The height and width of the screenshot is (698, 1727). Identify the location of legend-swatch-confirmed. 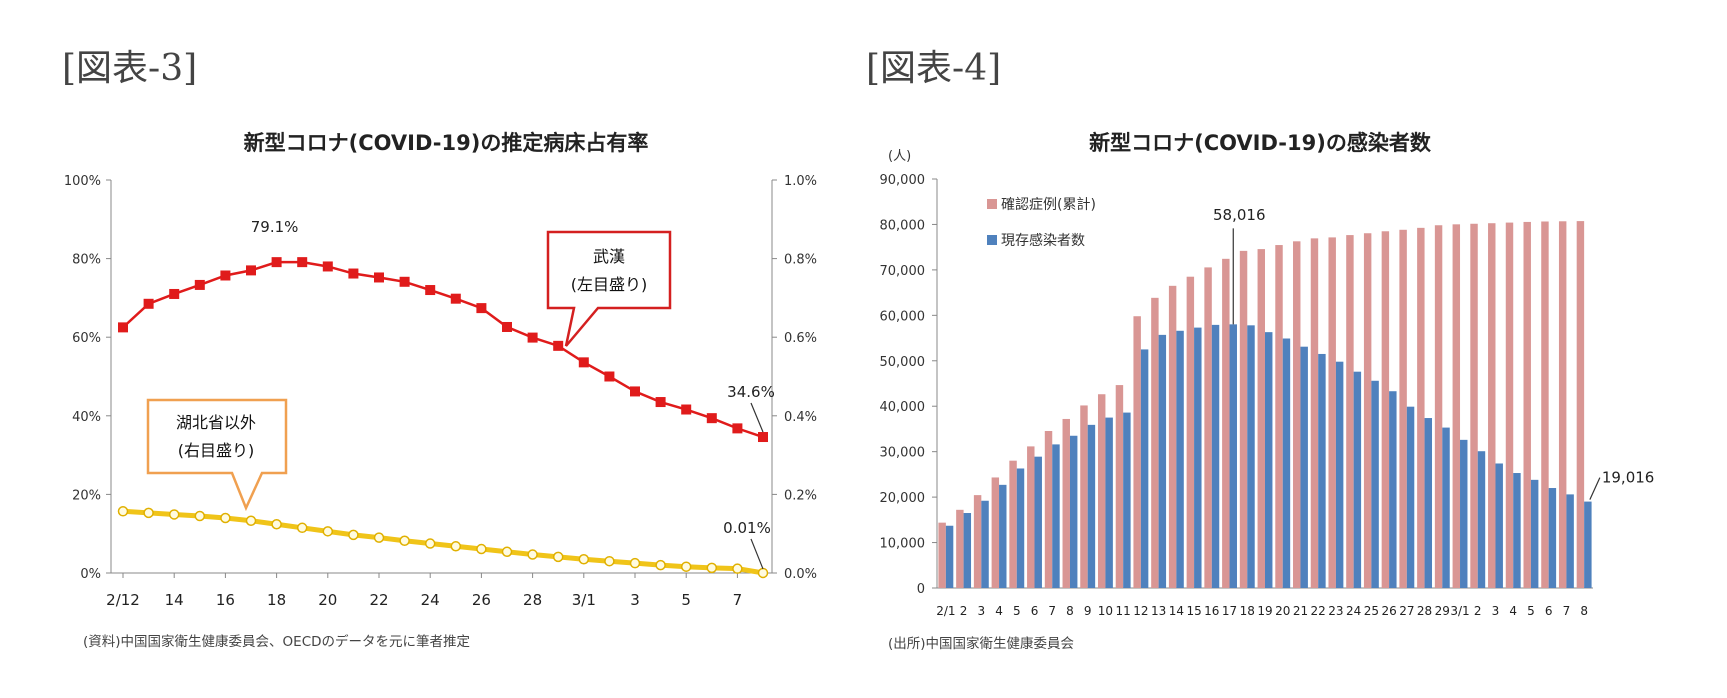
(992, 204).